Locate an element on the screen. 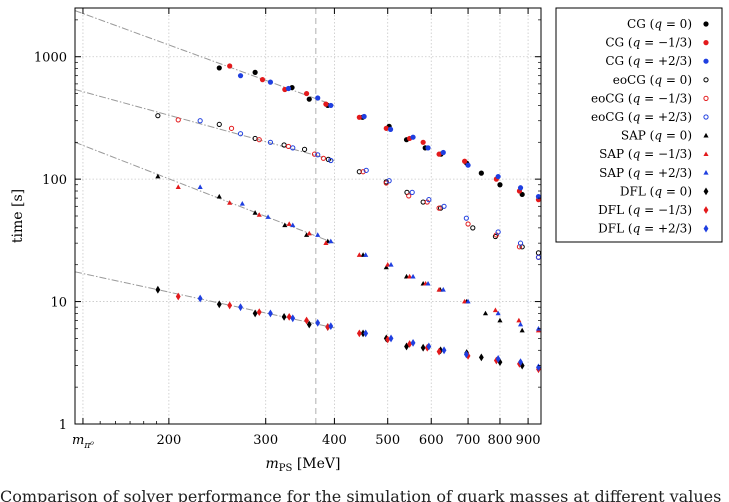 The image size is (729, 502). legend-box is located at coordinates (639, 125).